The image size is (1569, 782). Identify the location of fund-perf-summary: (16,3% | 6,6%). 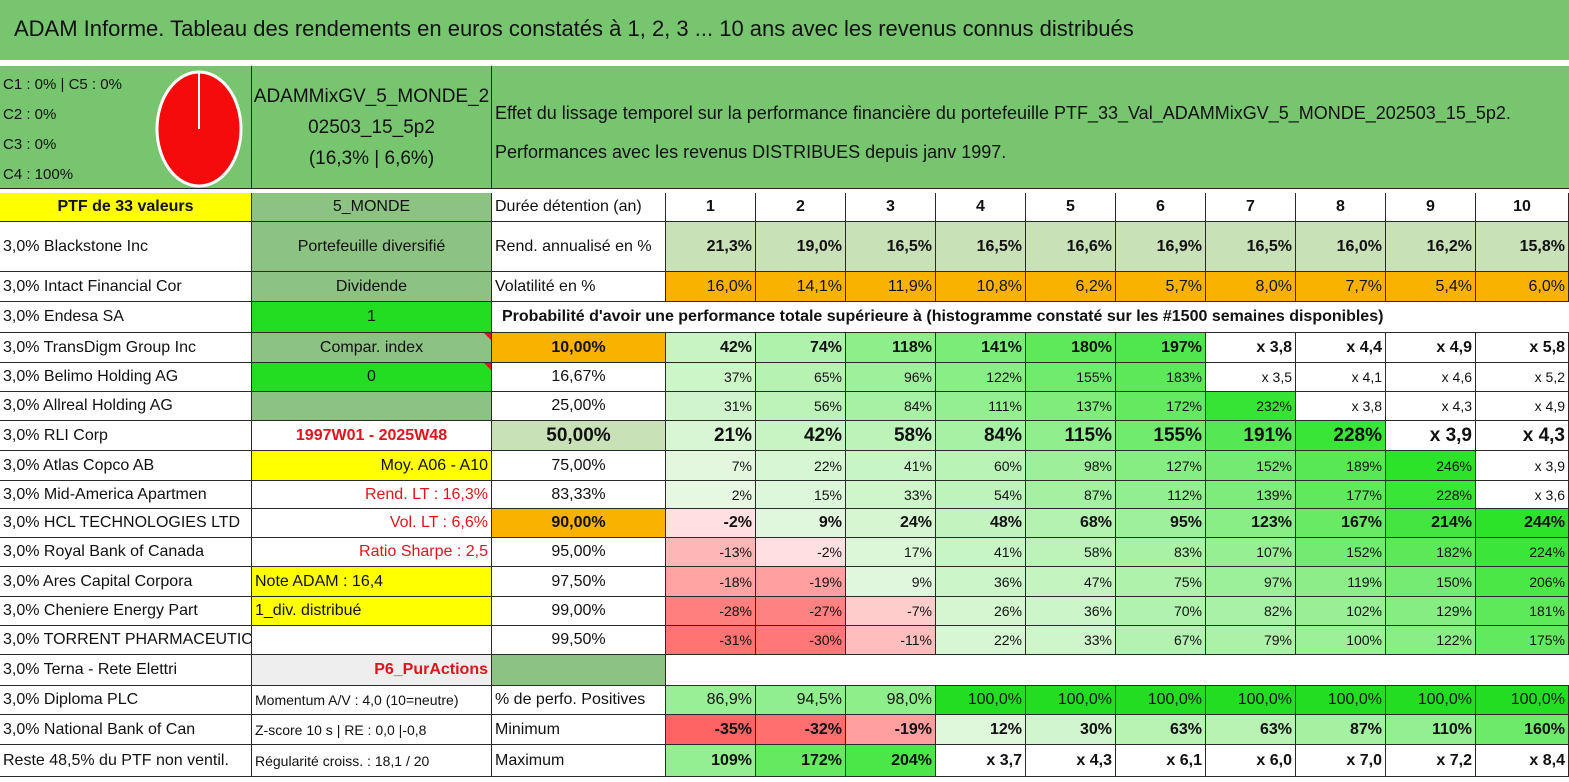
(371, 158).